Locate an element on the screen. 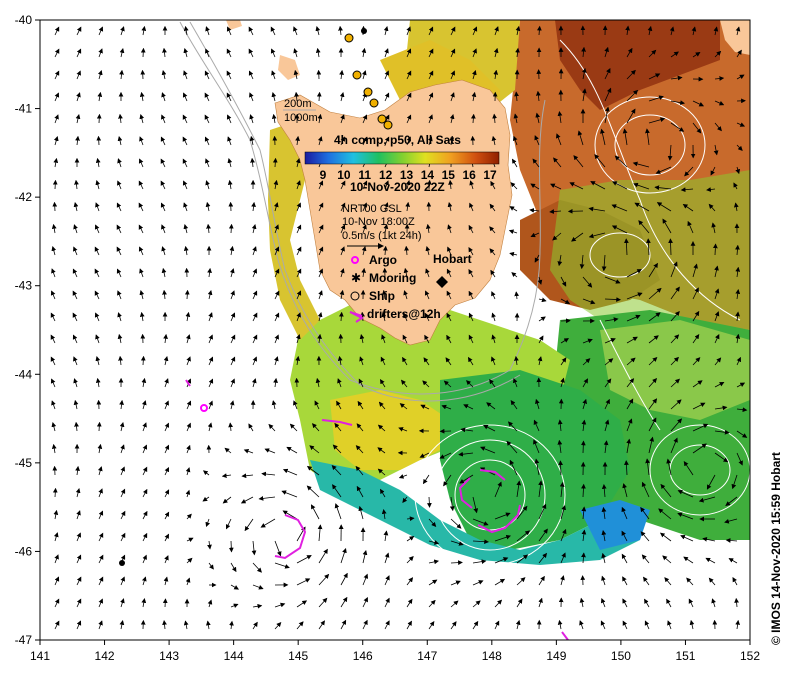  current-time: 10-Nov 18:00Z is located at coordinates (378, 222).